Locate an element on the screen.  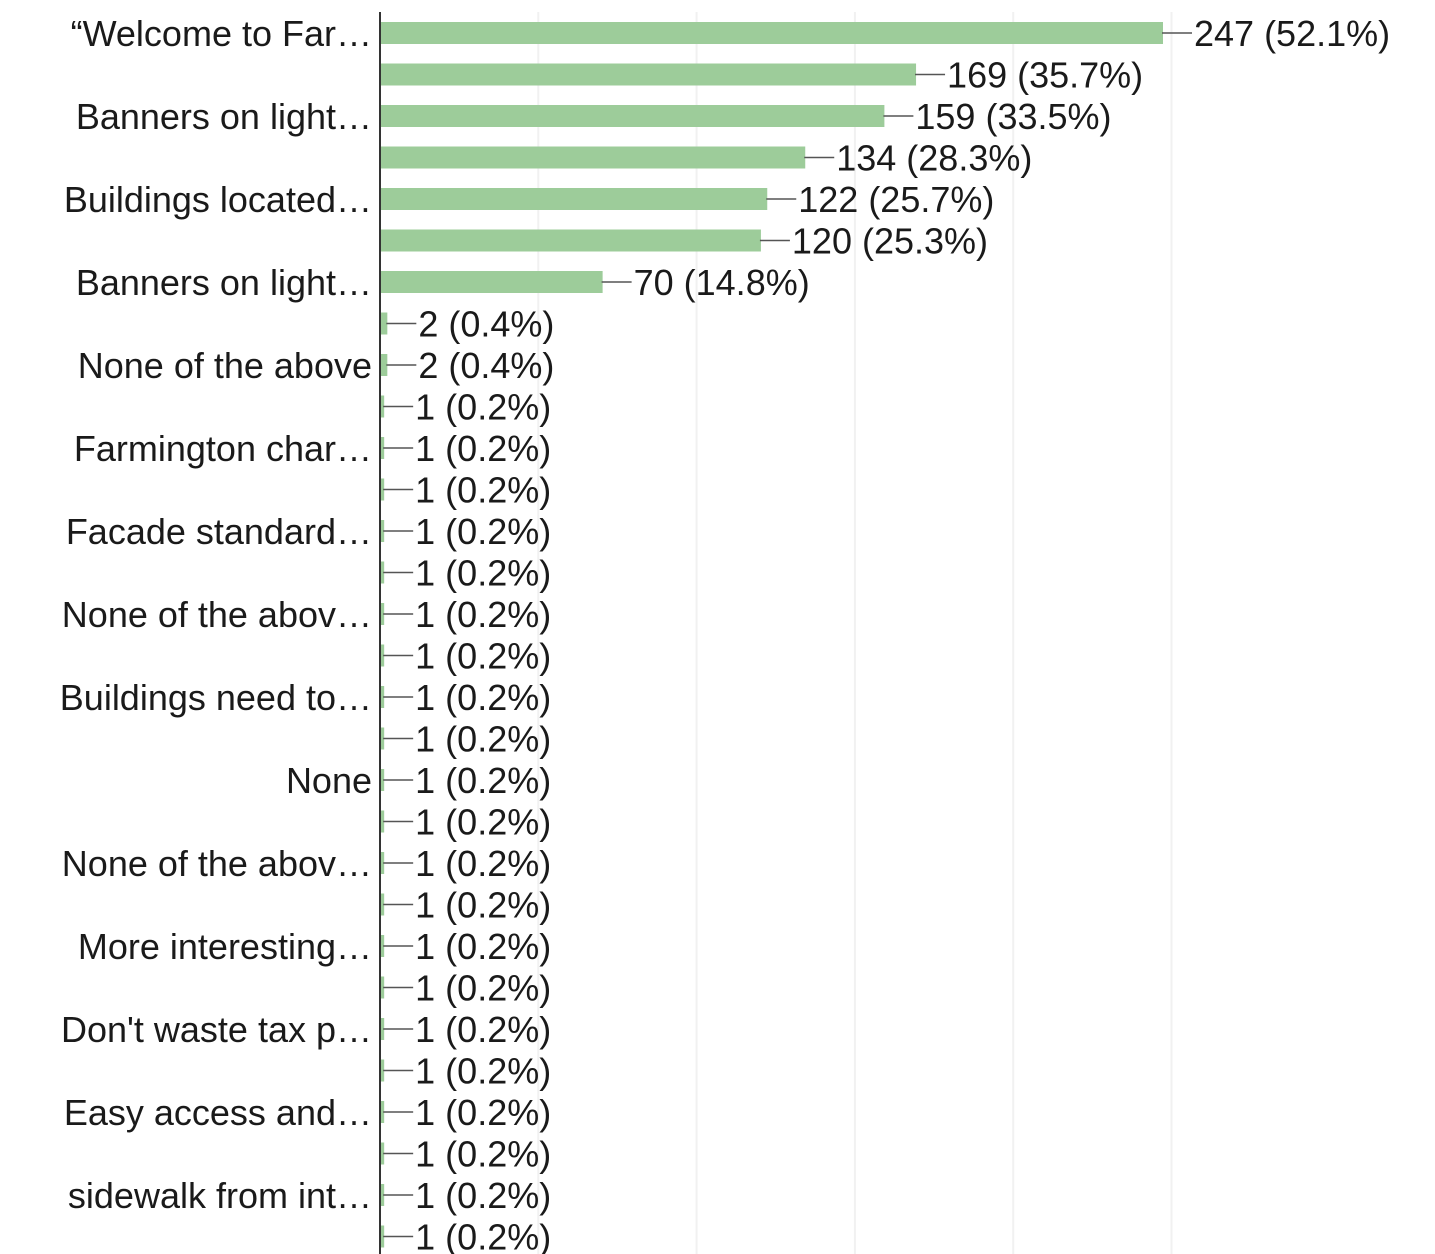
value-label-3: 159 (33.5%) is located at coordinates (1013, 116).